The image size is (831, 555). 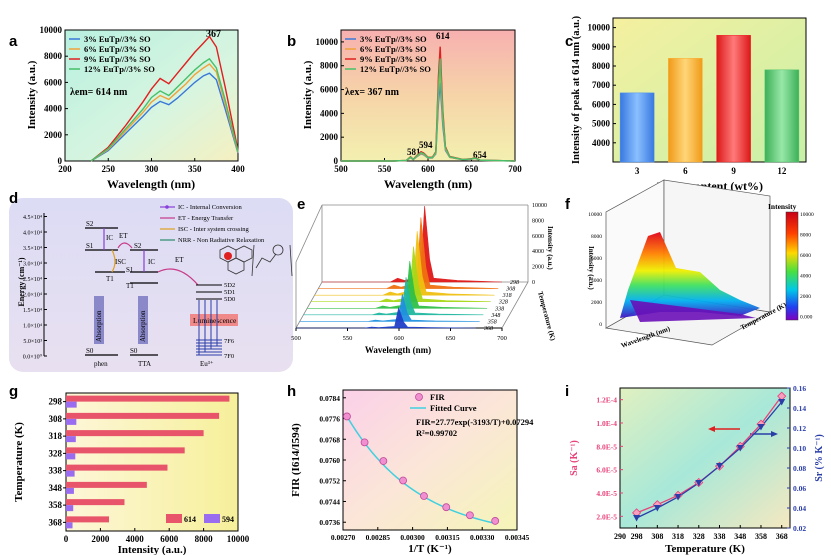 I want to click on y-tick-label: 5.0×10³, so click(x=32, y=342).